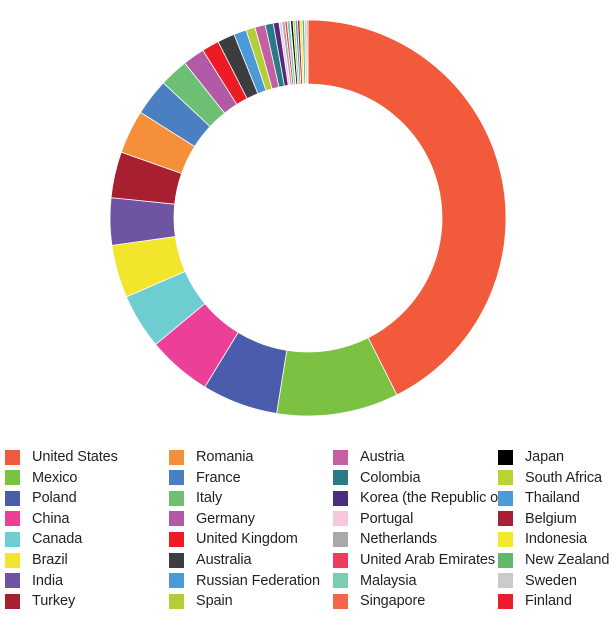  I want to click on legend-item: Turkey, so click(40, 601).